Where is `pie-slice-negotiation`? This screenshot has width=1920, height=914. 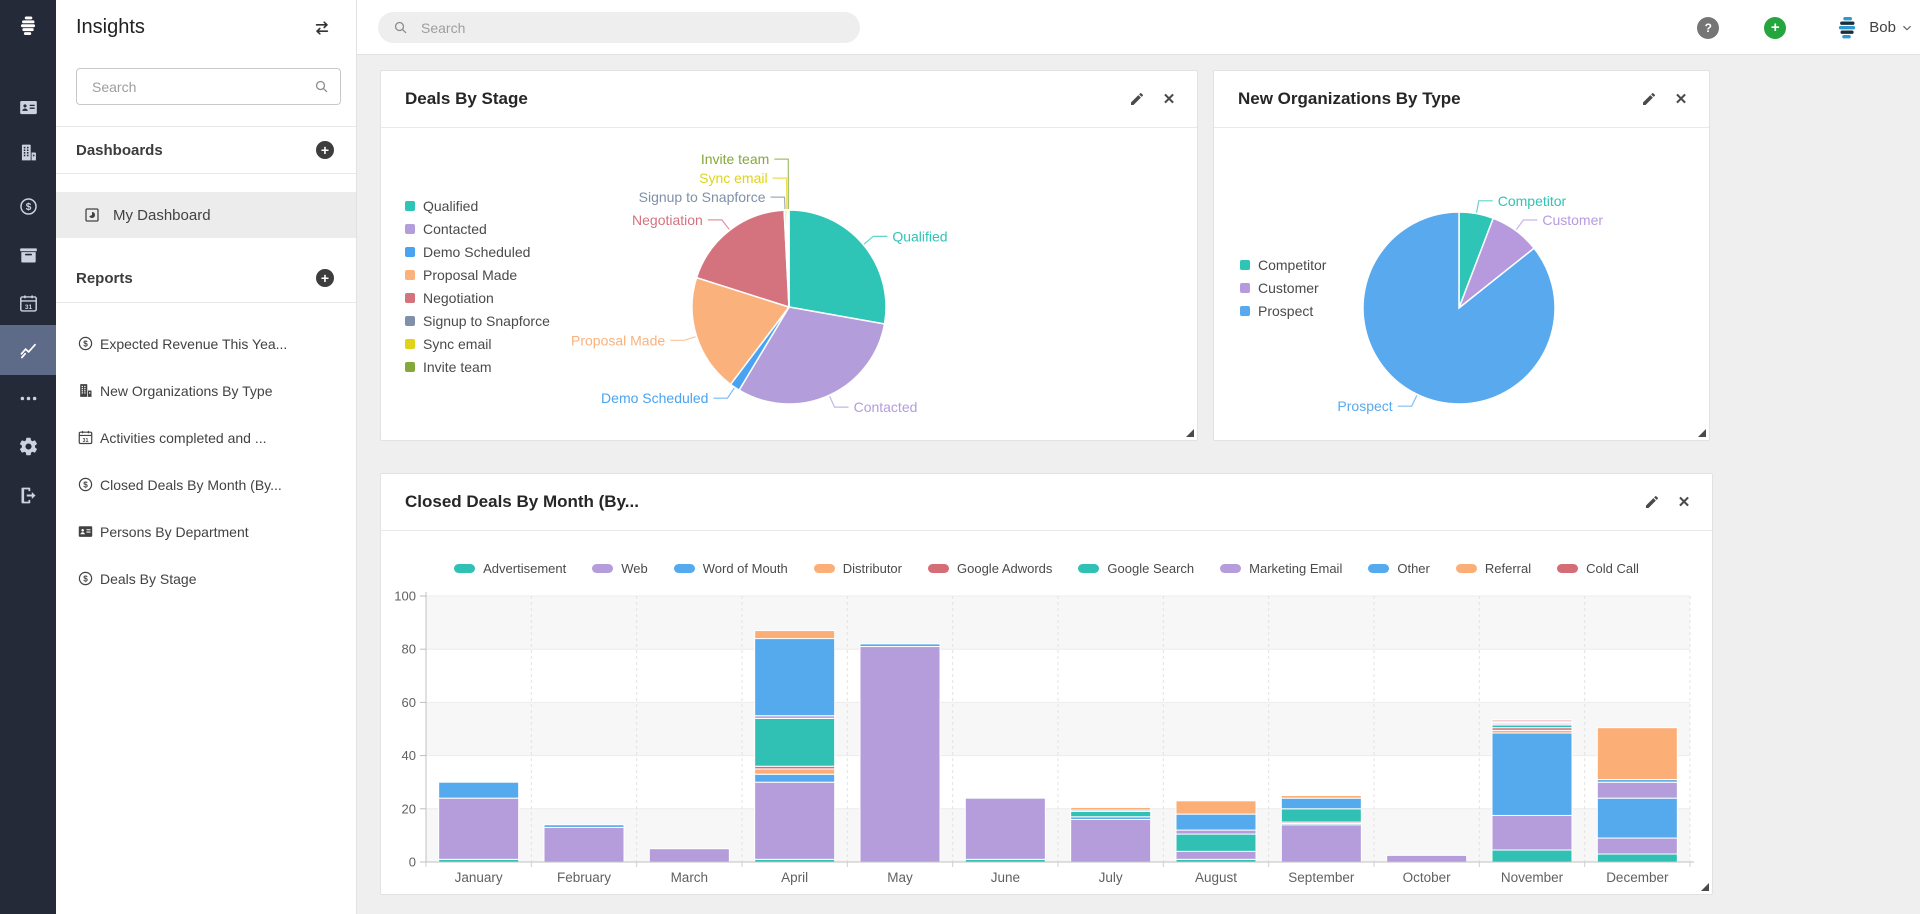
pie-slice-negotiation is located at coordinates (742, 259).